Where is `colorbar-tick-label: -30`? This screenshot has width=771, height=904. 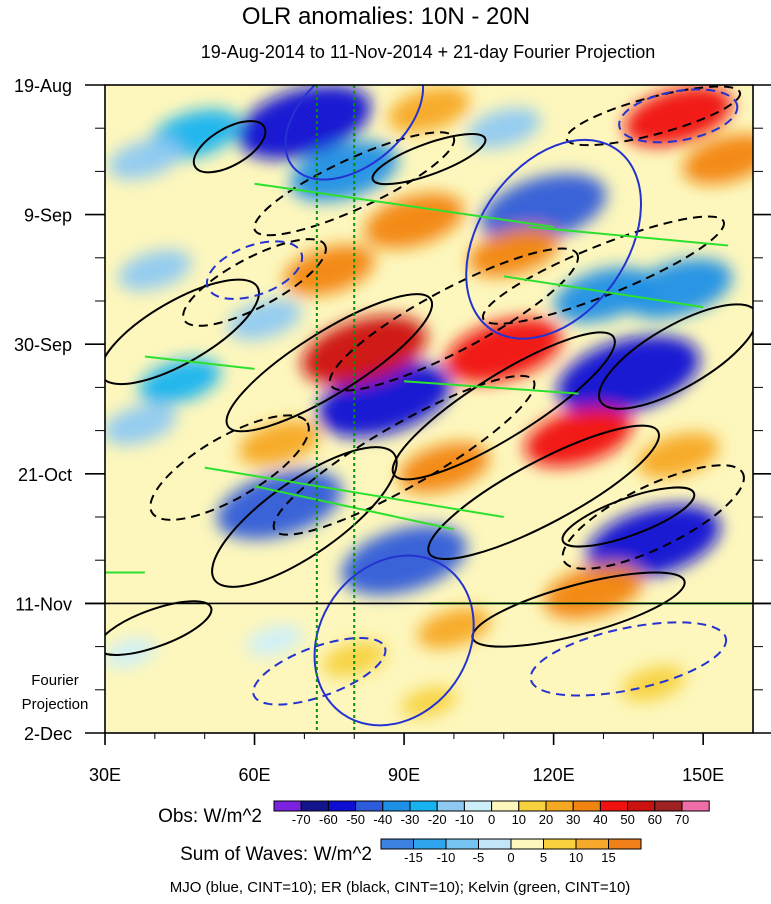 colorbar-tick-label: -30 is located at coordinates (410, 819).